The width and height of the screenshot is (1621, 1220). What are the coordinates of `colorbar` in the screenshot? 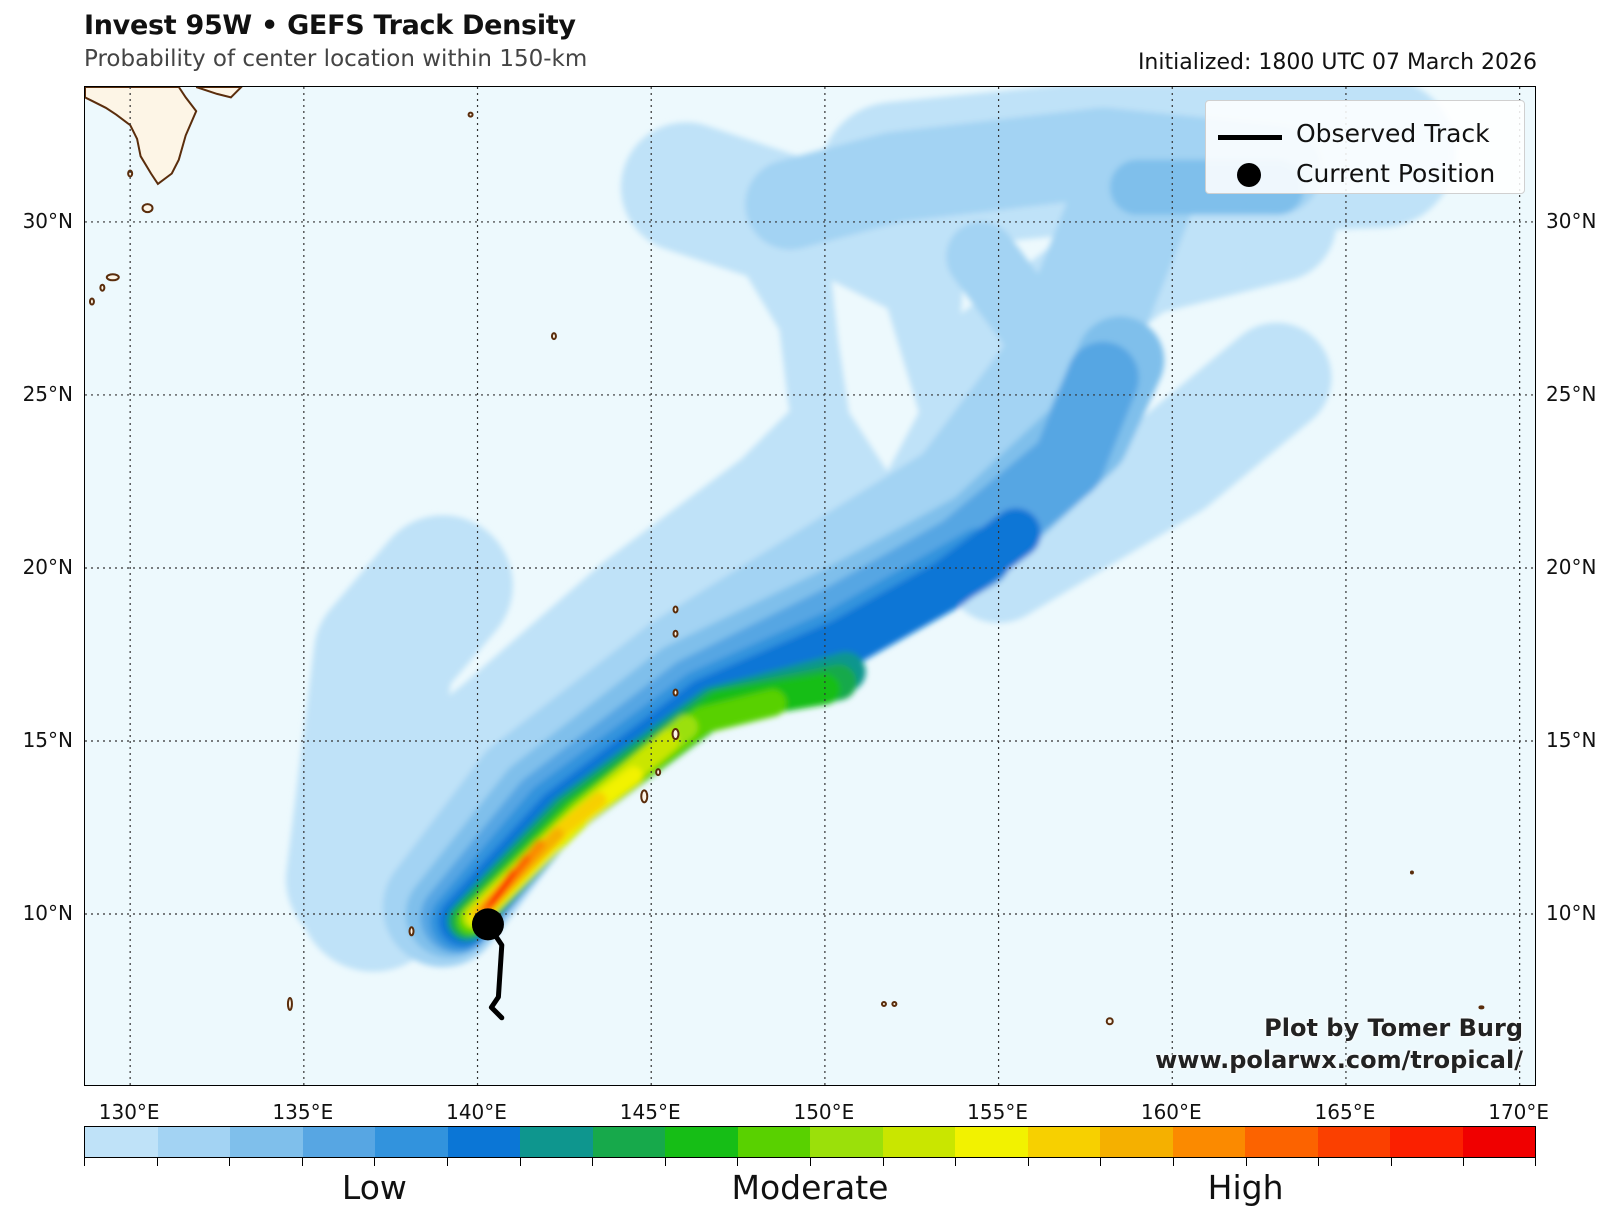 It's located at (810, 1142).